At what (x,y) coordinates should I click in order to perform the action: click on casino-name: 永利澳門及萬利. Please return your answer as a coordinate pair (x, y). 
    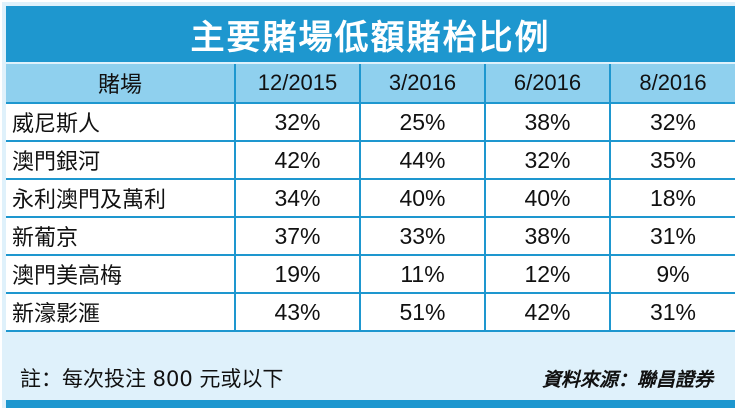
    Looking at the image, I should click on (121, 198).